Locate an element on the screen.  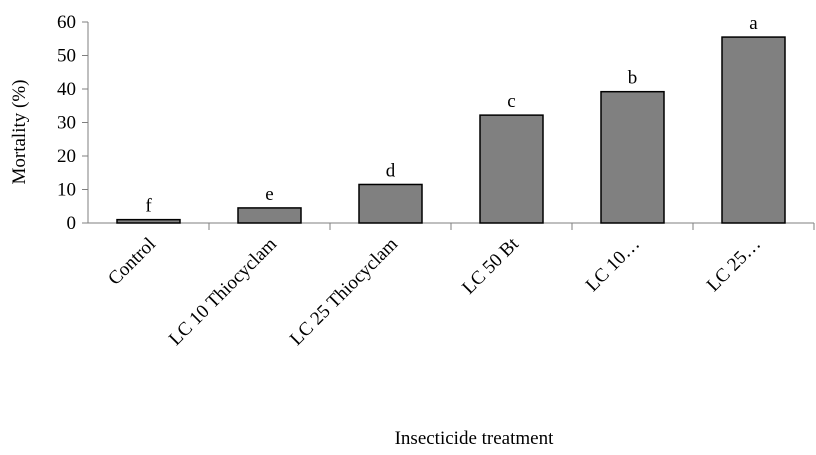
data-label: f is located at coordinates (148, 206).